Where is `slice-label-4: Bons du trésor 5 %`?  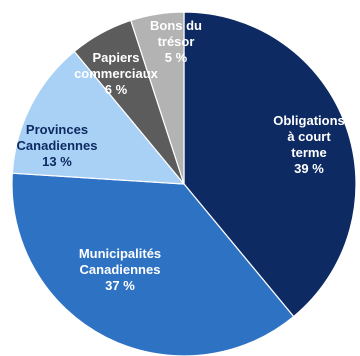
slice-label-4: Bons du trésor 5 % is located at coordinates (176, 41).